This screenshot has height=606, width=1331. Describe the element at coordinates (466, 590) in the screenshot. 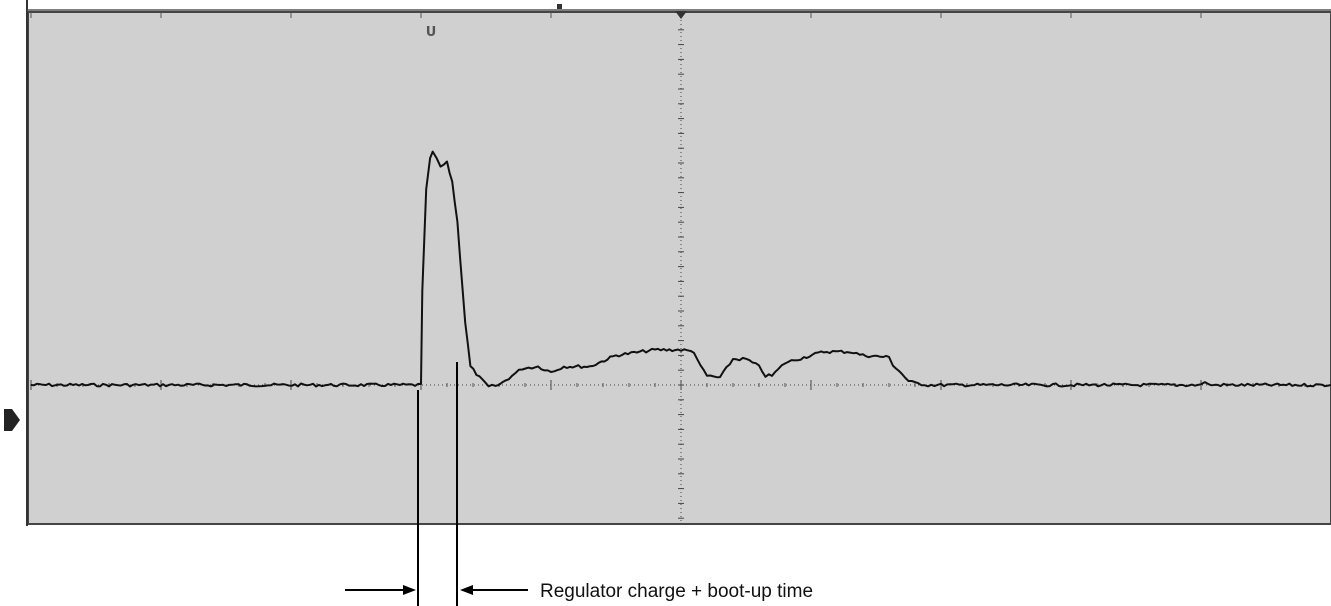

I see `left-pointing-arrow-icon` at that location.